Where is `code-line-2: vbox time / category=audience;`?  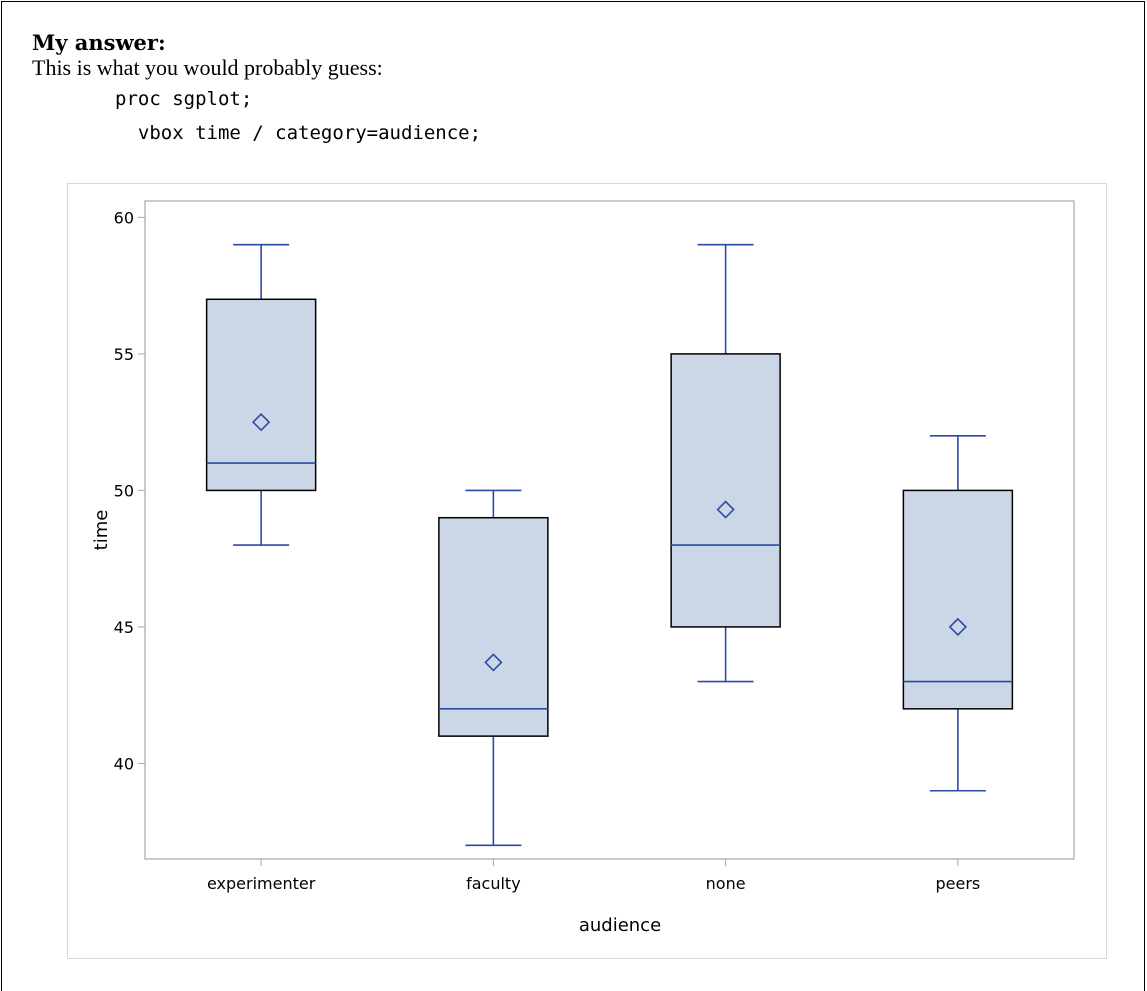
code-line-2: vbox time / category=audience; is located at coordinates (298, 133).